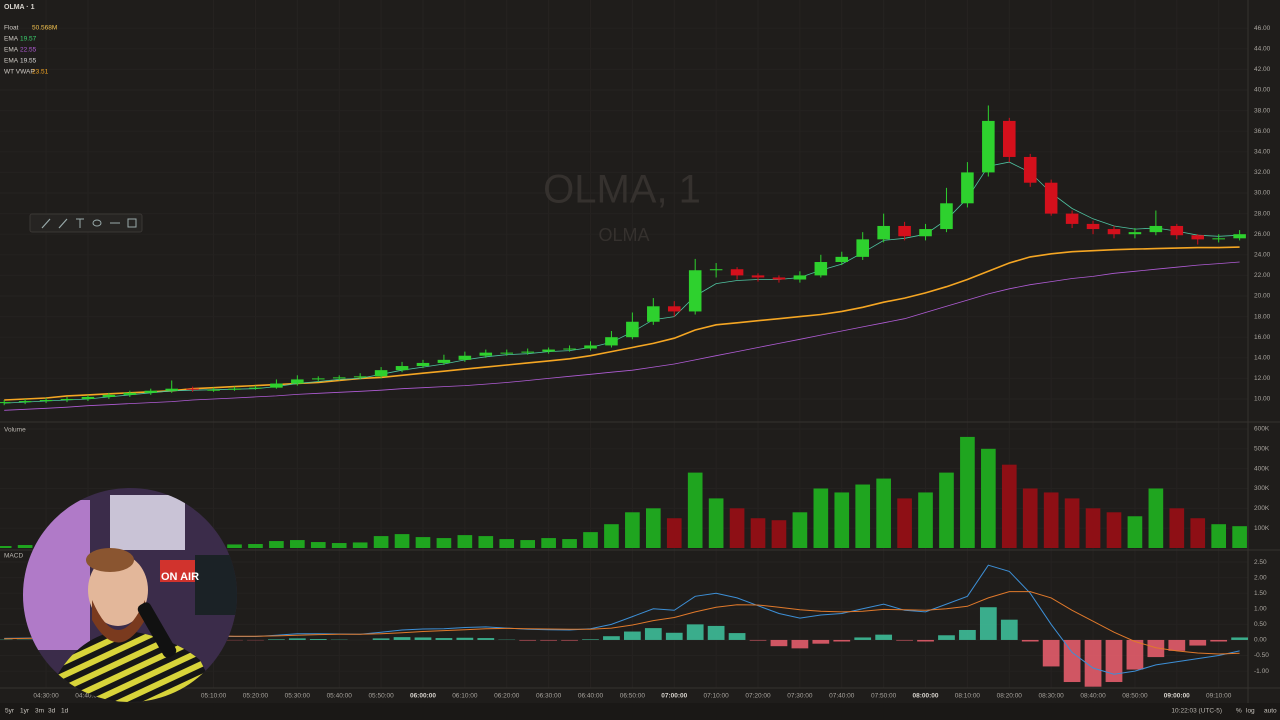 The height and width of the screenshot is (720, 1280). What do you see at coordinates (10, 711) in the screenshot?
I see `range-button: 5yr` at bounding box center [10, 711].